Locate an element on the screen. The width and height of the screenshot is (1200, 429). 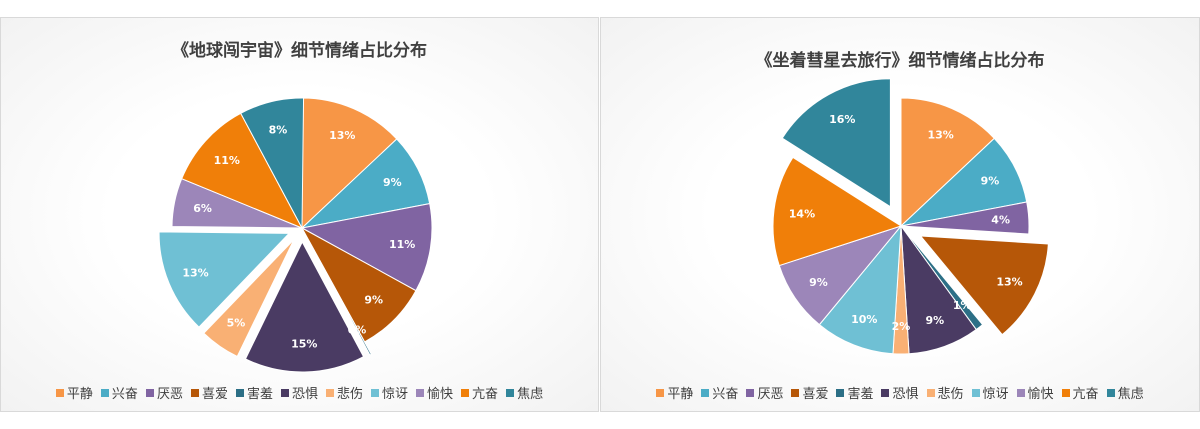
slice-label-7: 2% is located at coordinates (901, 326).